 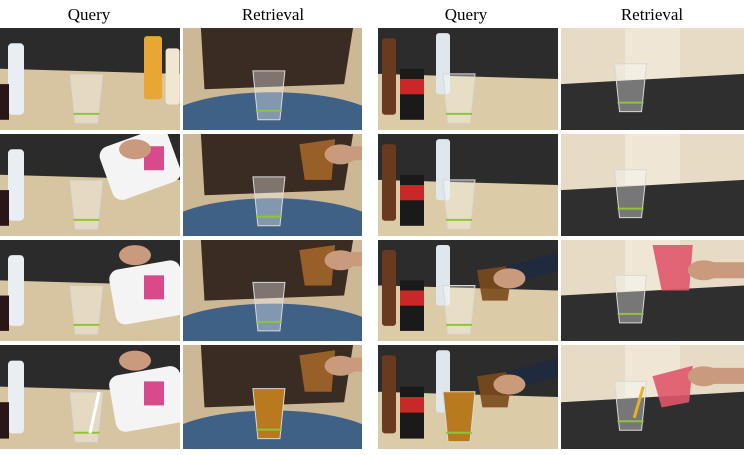 What do you see at coordinates (277, 59) in the screenshot?
I see `chair-back` at bounding box center [277, 59].